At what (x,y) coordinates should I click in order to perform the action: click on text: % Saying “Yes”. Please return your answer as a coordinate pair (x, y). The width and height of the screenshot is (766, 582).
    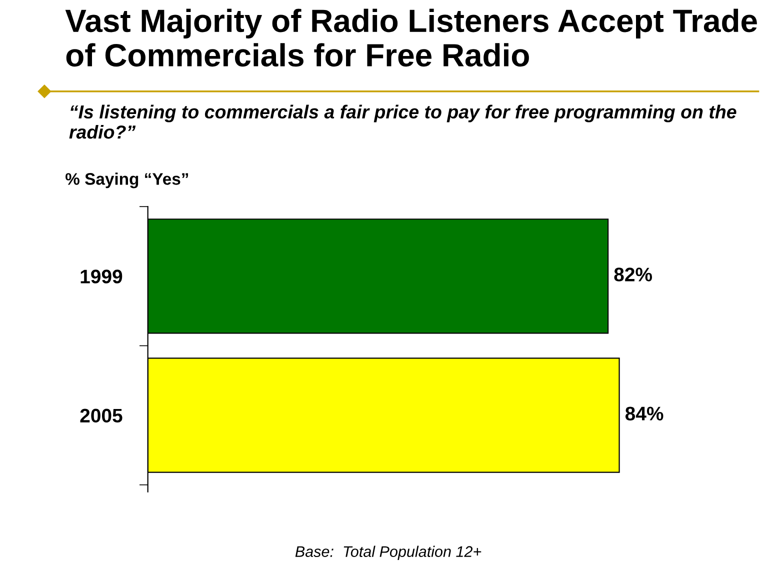
    Looking at the image, I should click on (127, 180).